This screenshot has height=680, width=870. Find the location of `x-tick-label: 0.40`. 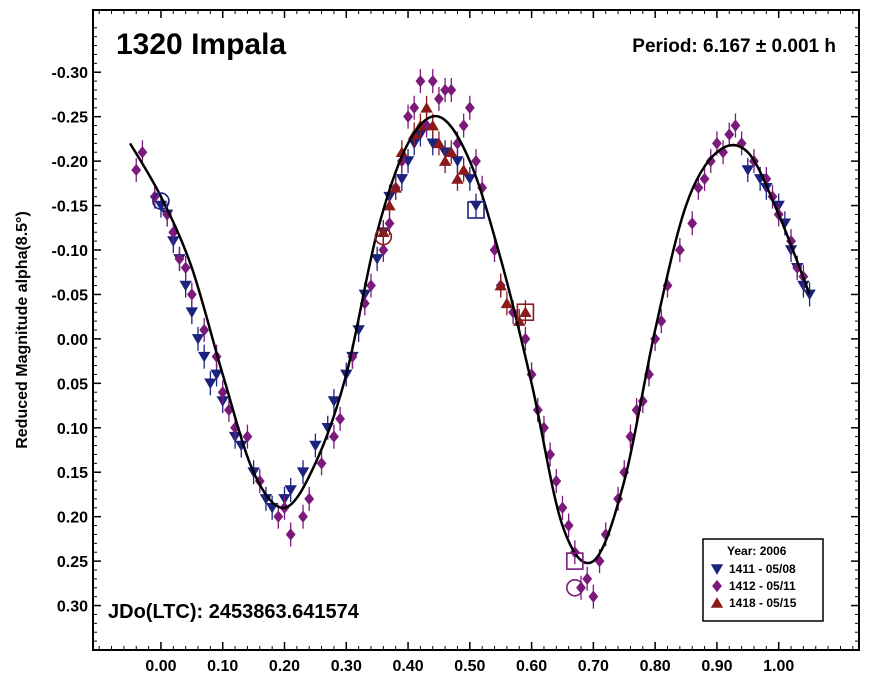

x-tick-label: 0.40 is located at coordinates (407, 666).